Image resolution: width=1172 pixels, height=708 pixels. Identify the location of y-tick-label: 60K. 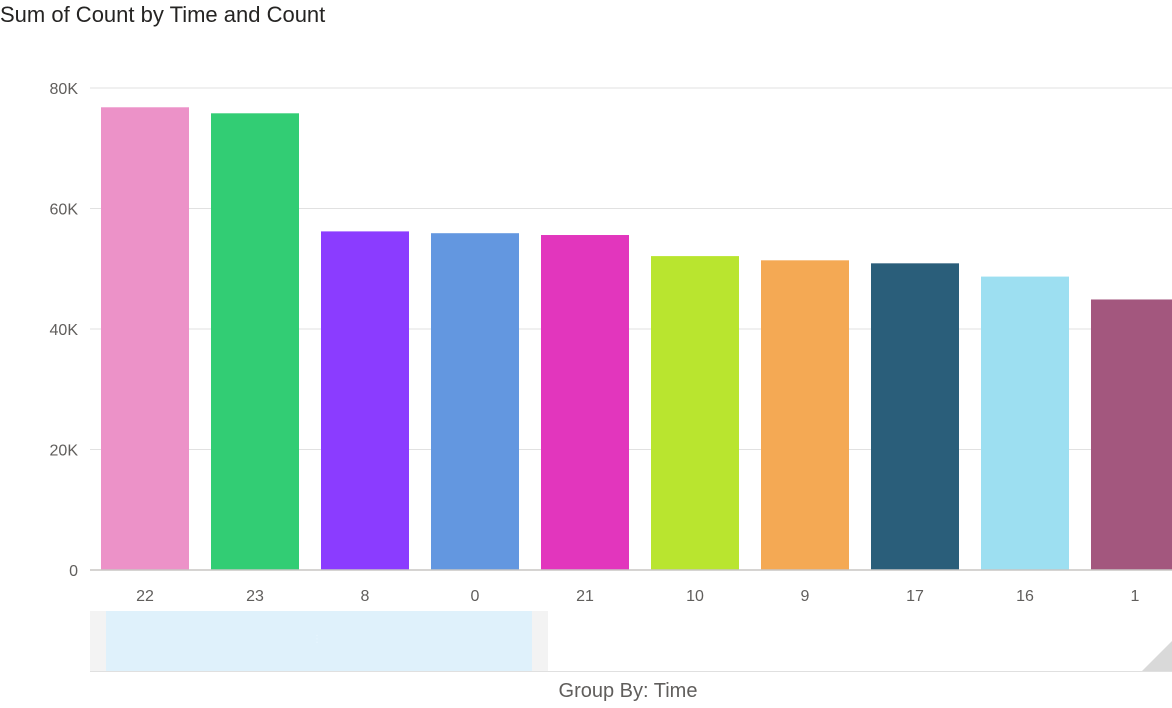
(64, 210).